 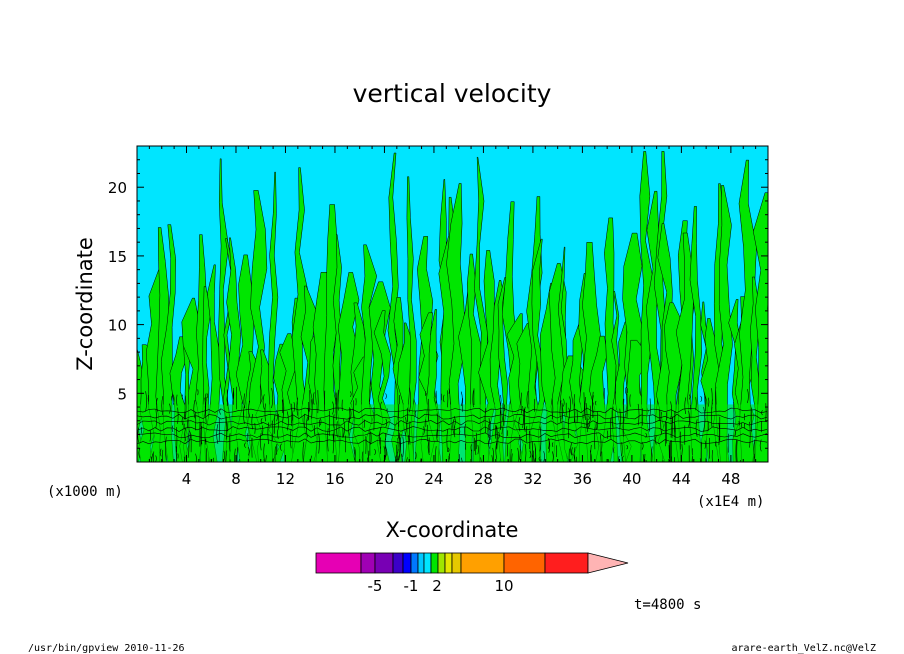 I want to click on time-label: t=4800 s, so click(x=667, y=605).